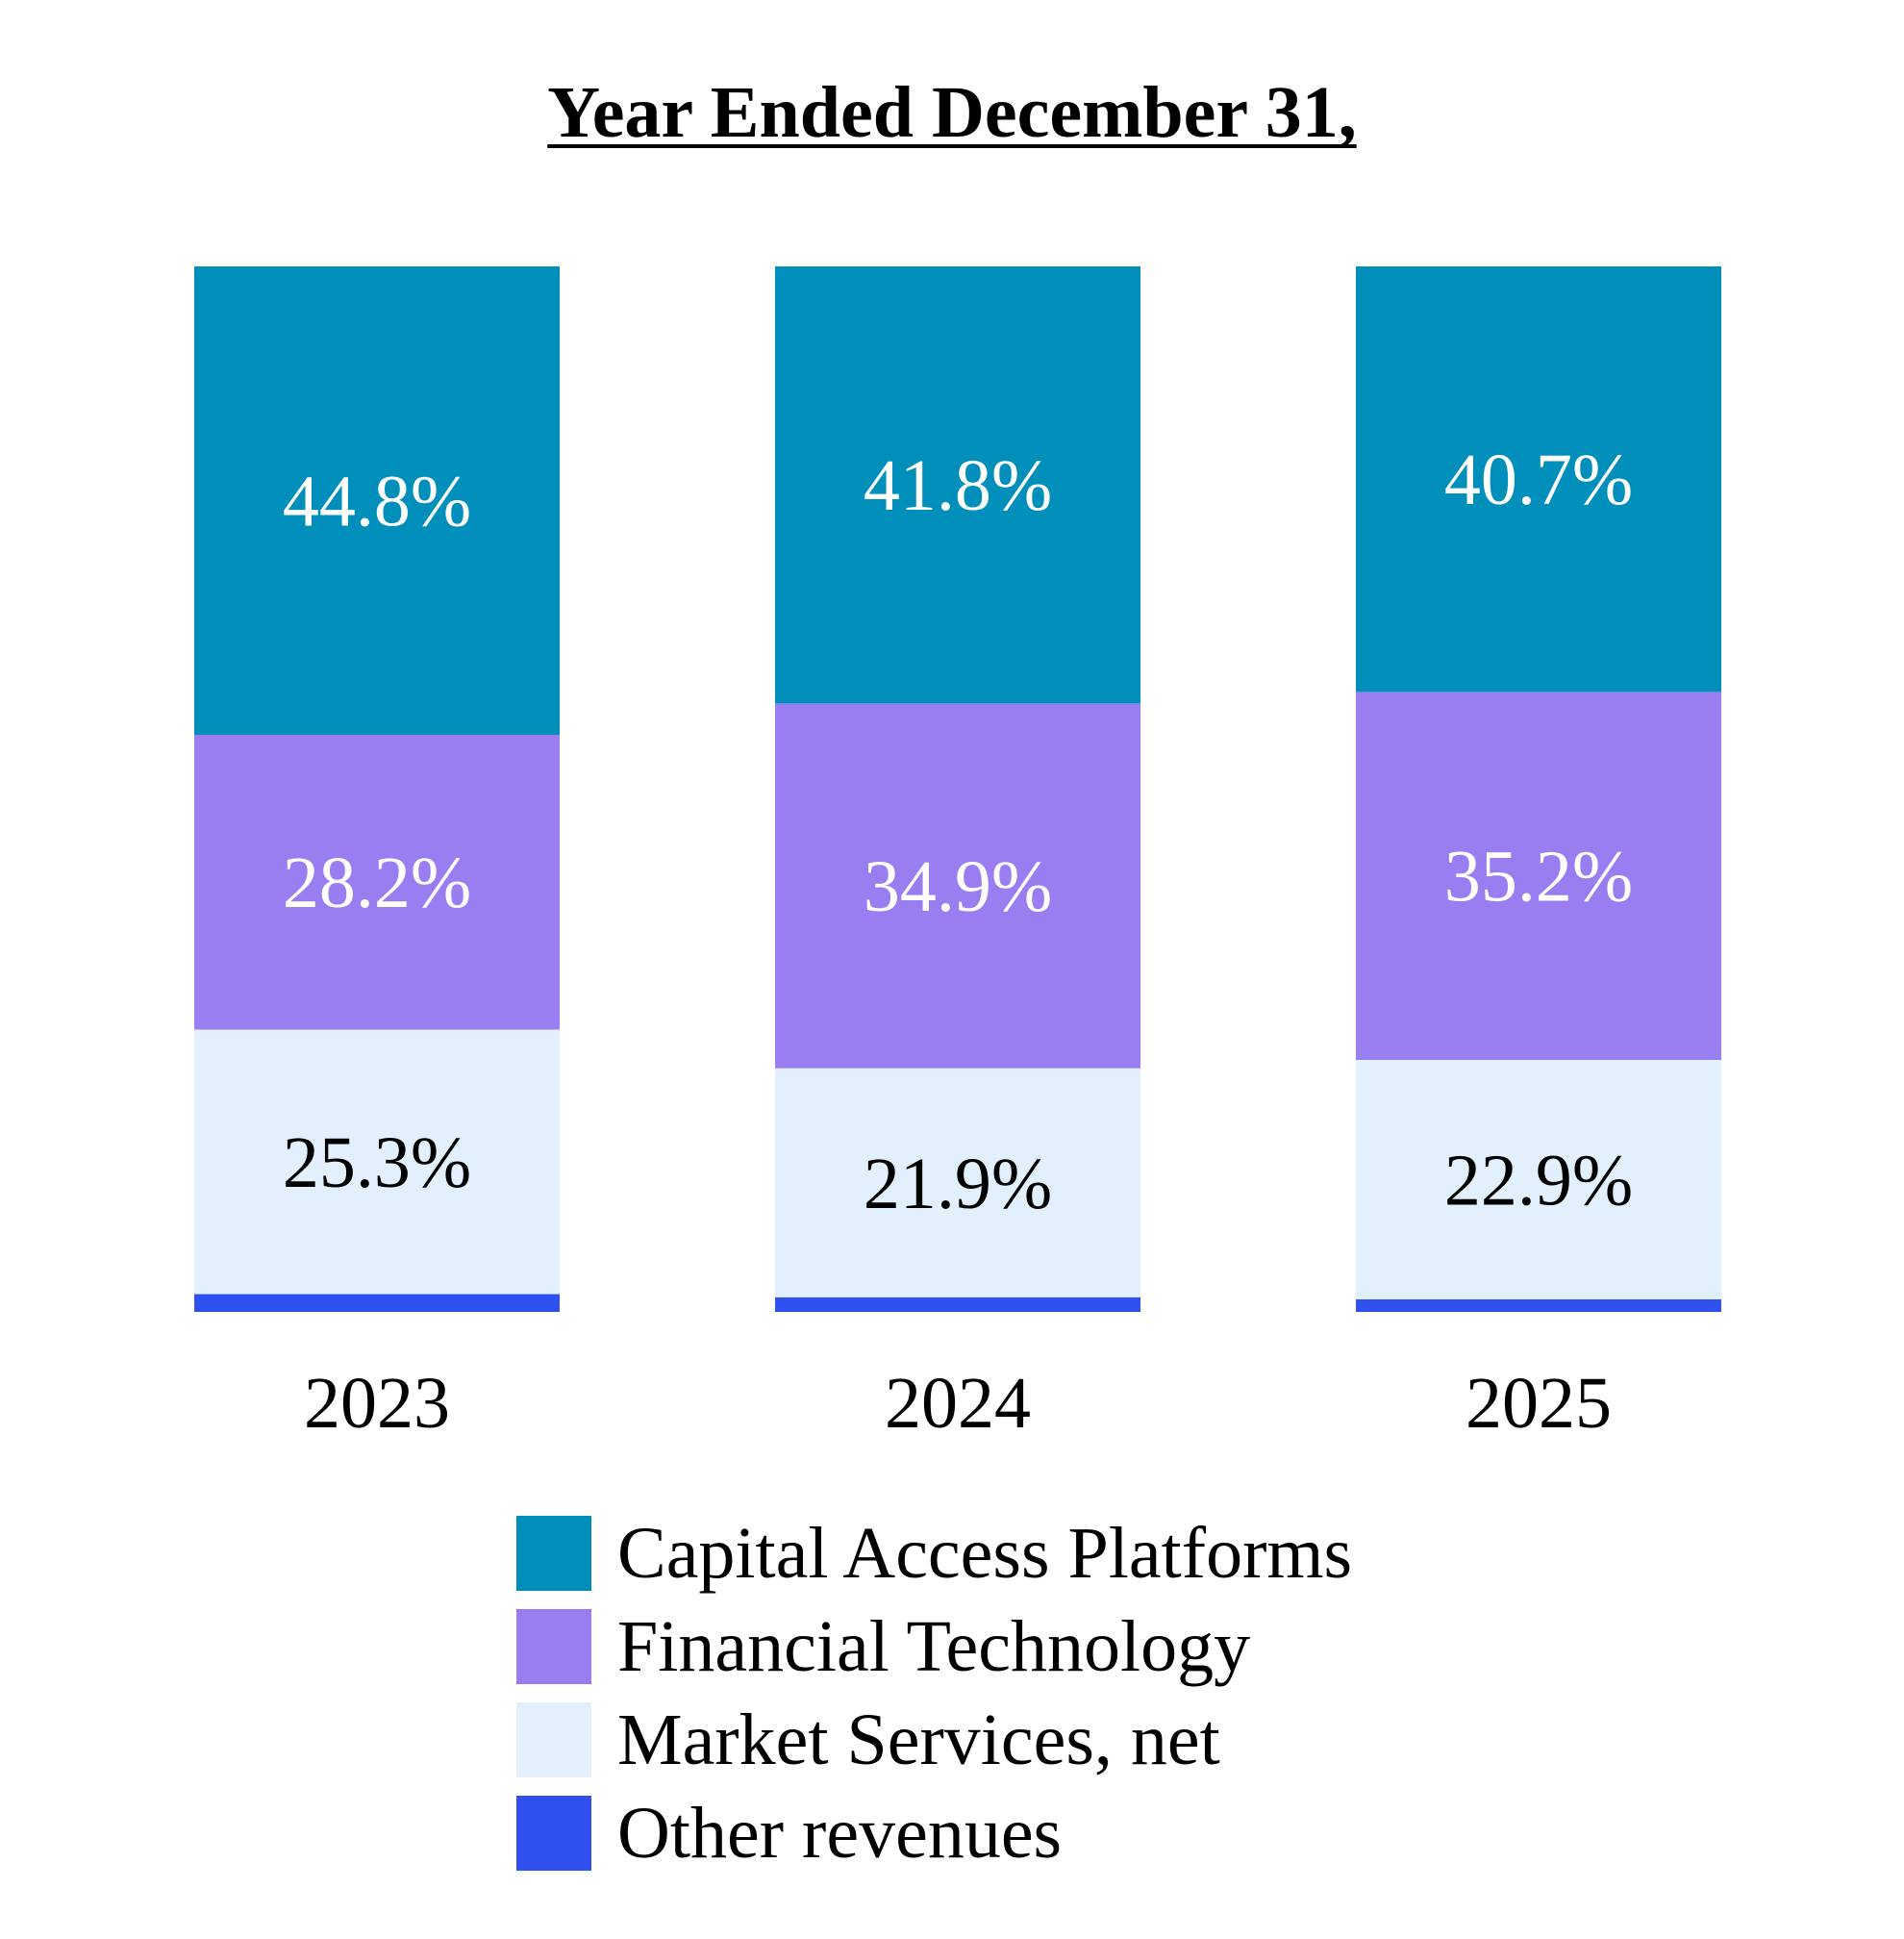  I want to click on data-label-capital-access-platforms-2024: 41.8%, so click(958, 485).